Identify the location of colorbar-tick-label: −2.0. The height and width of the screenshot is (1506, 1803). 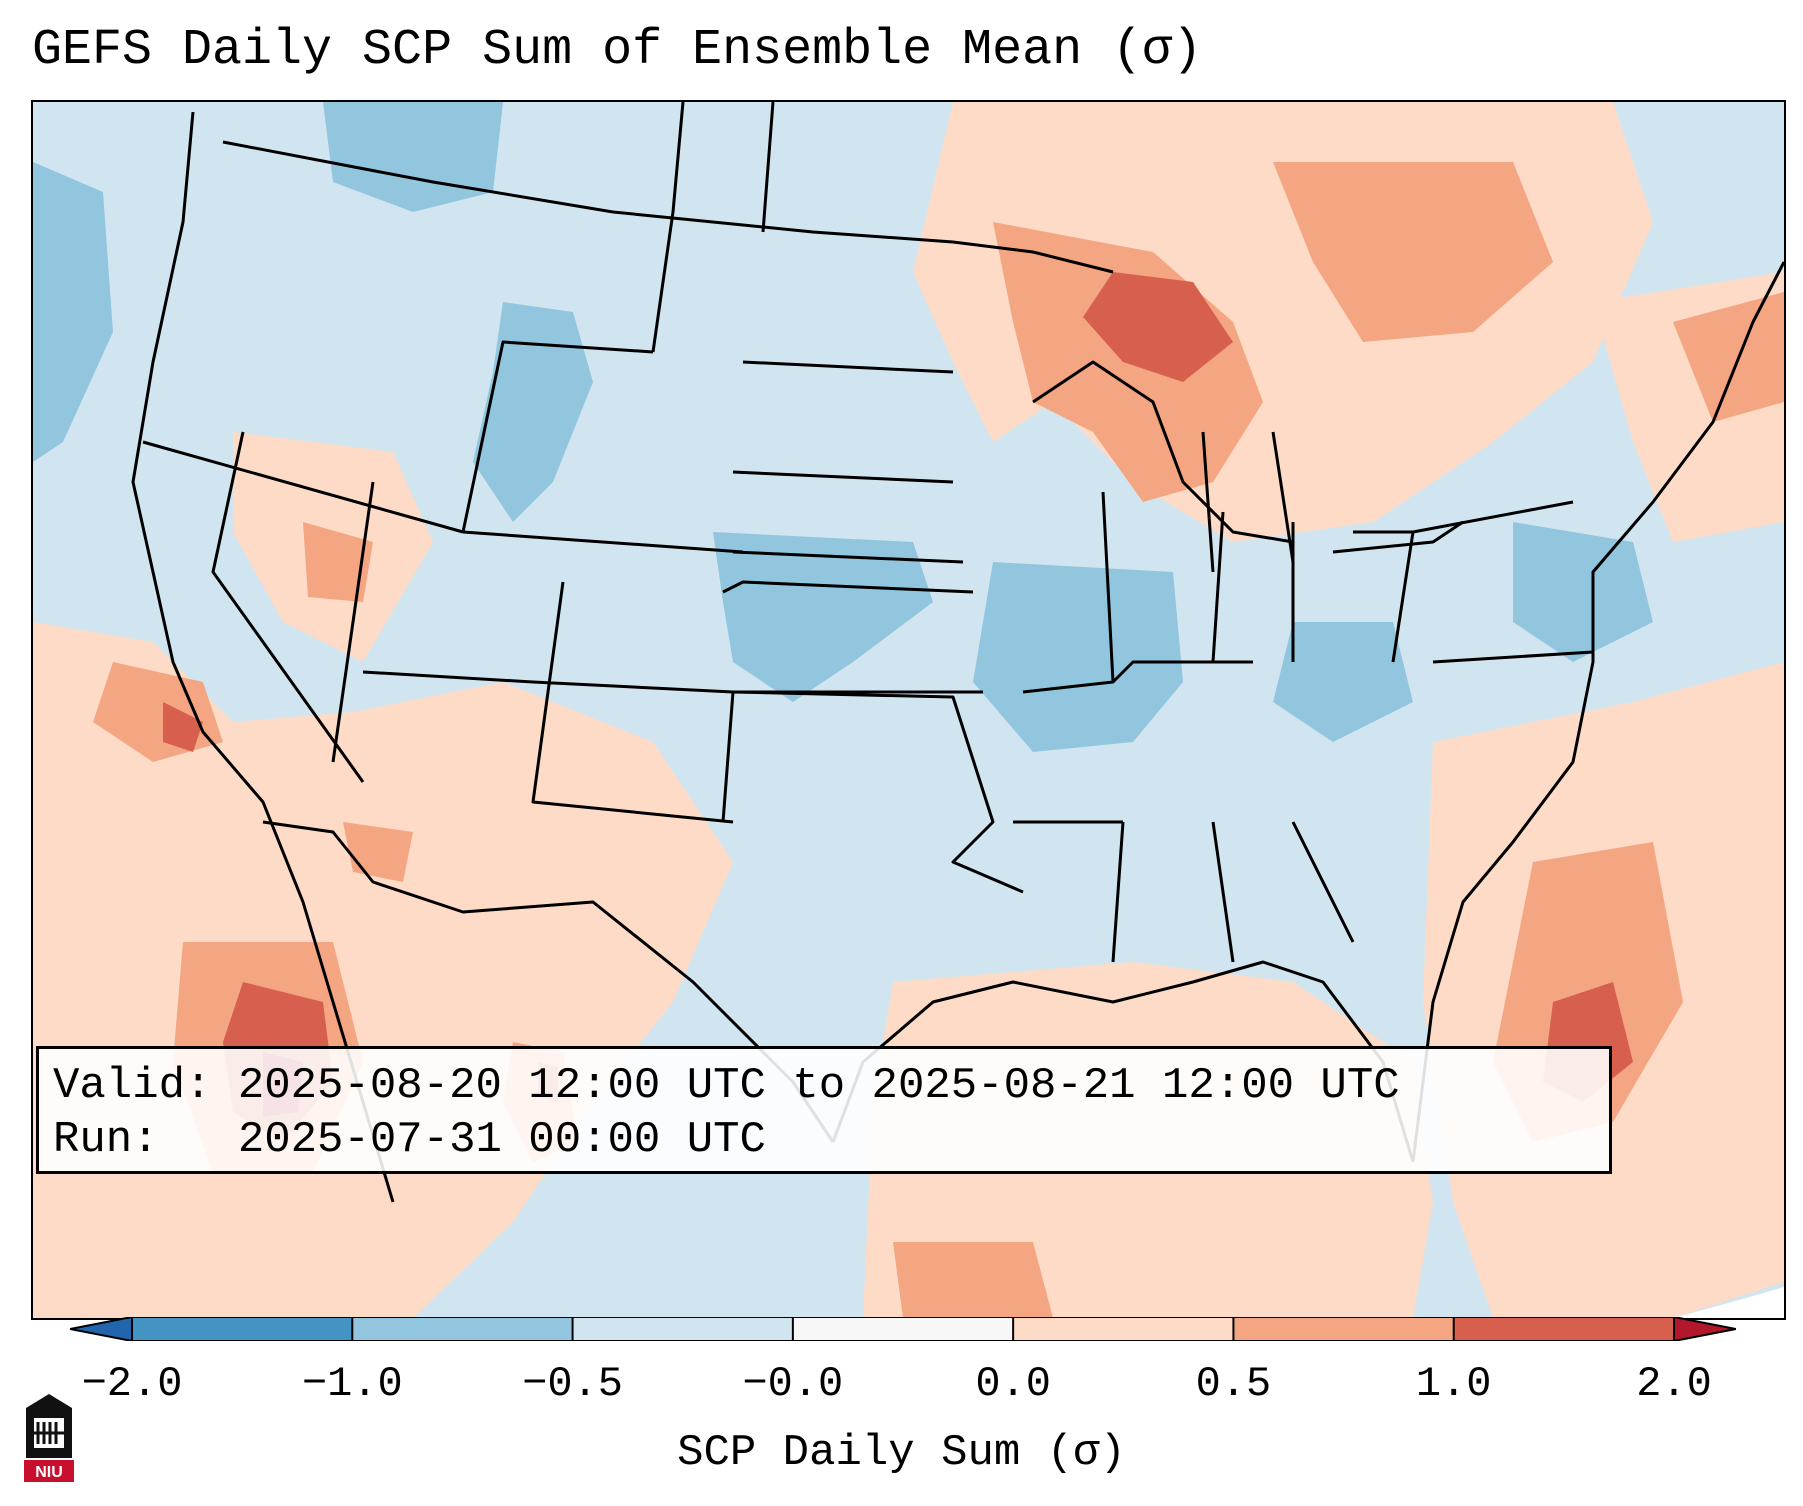
(132, 1384).